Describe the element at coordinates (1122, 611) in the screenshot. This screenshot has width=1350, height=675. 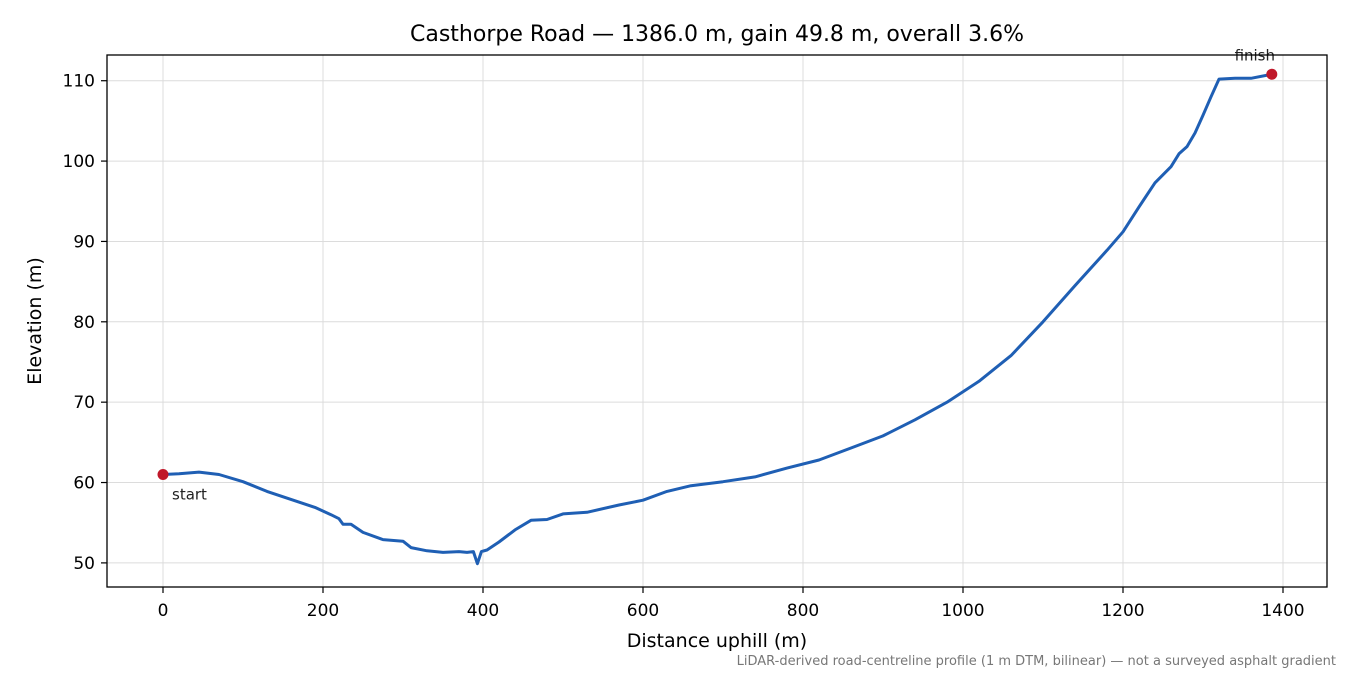
I see `x-tick-label: 1200` at that location.